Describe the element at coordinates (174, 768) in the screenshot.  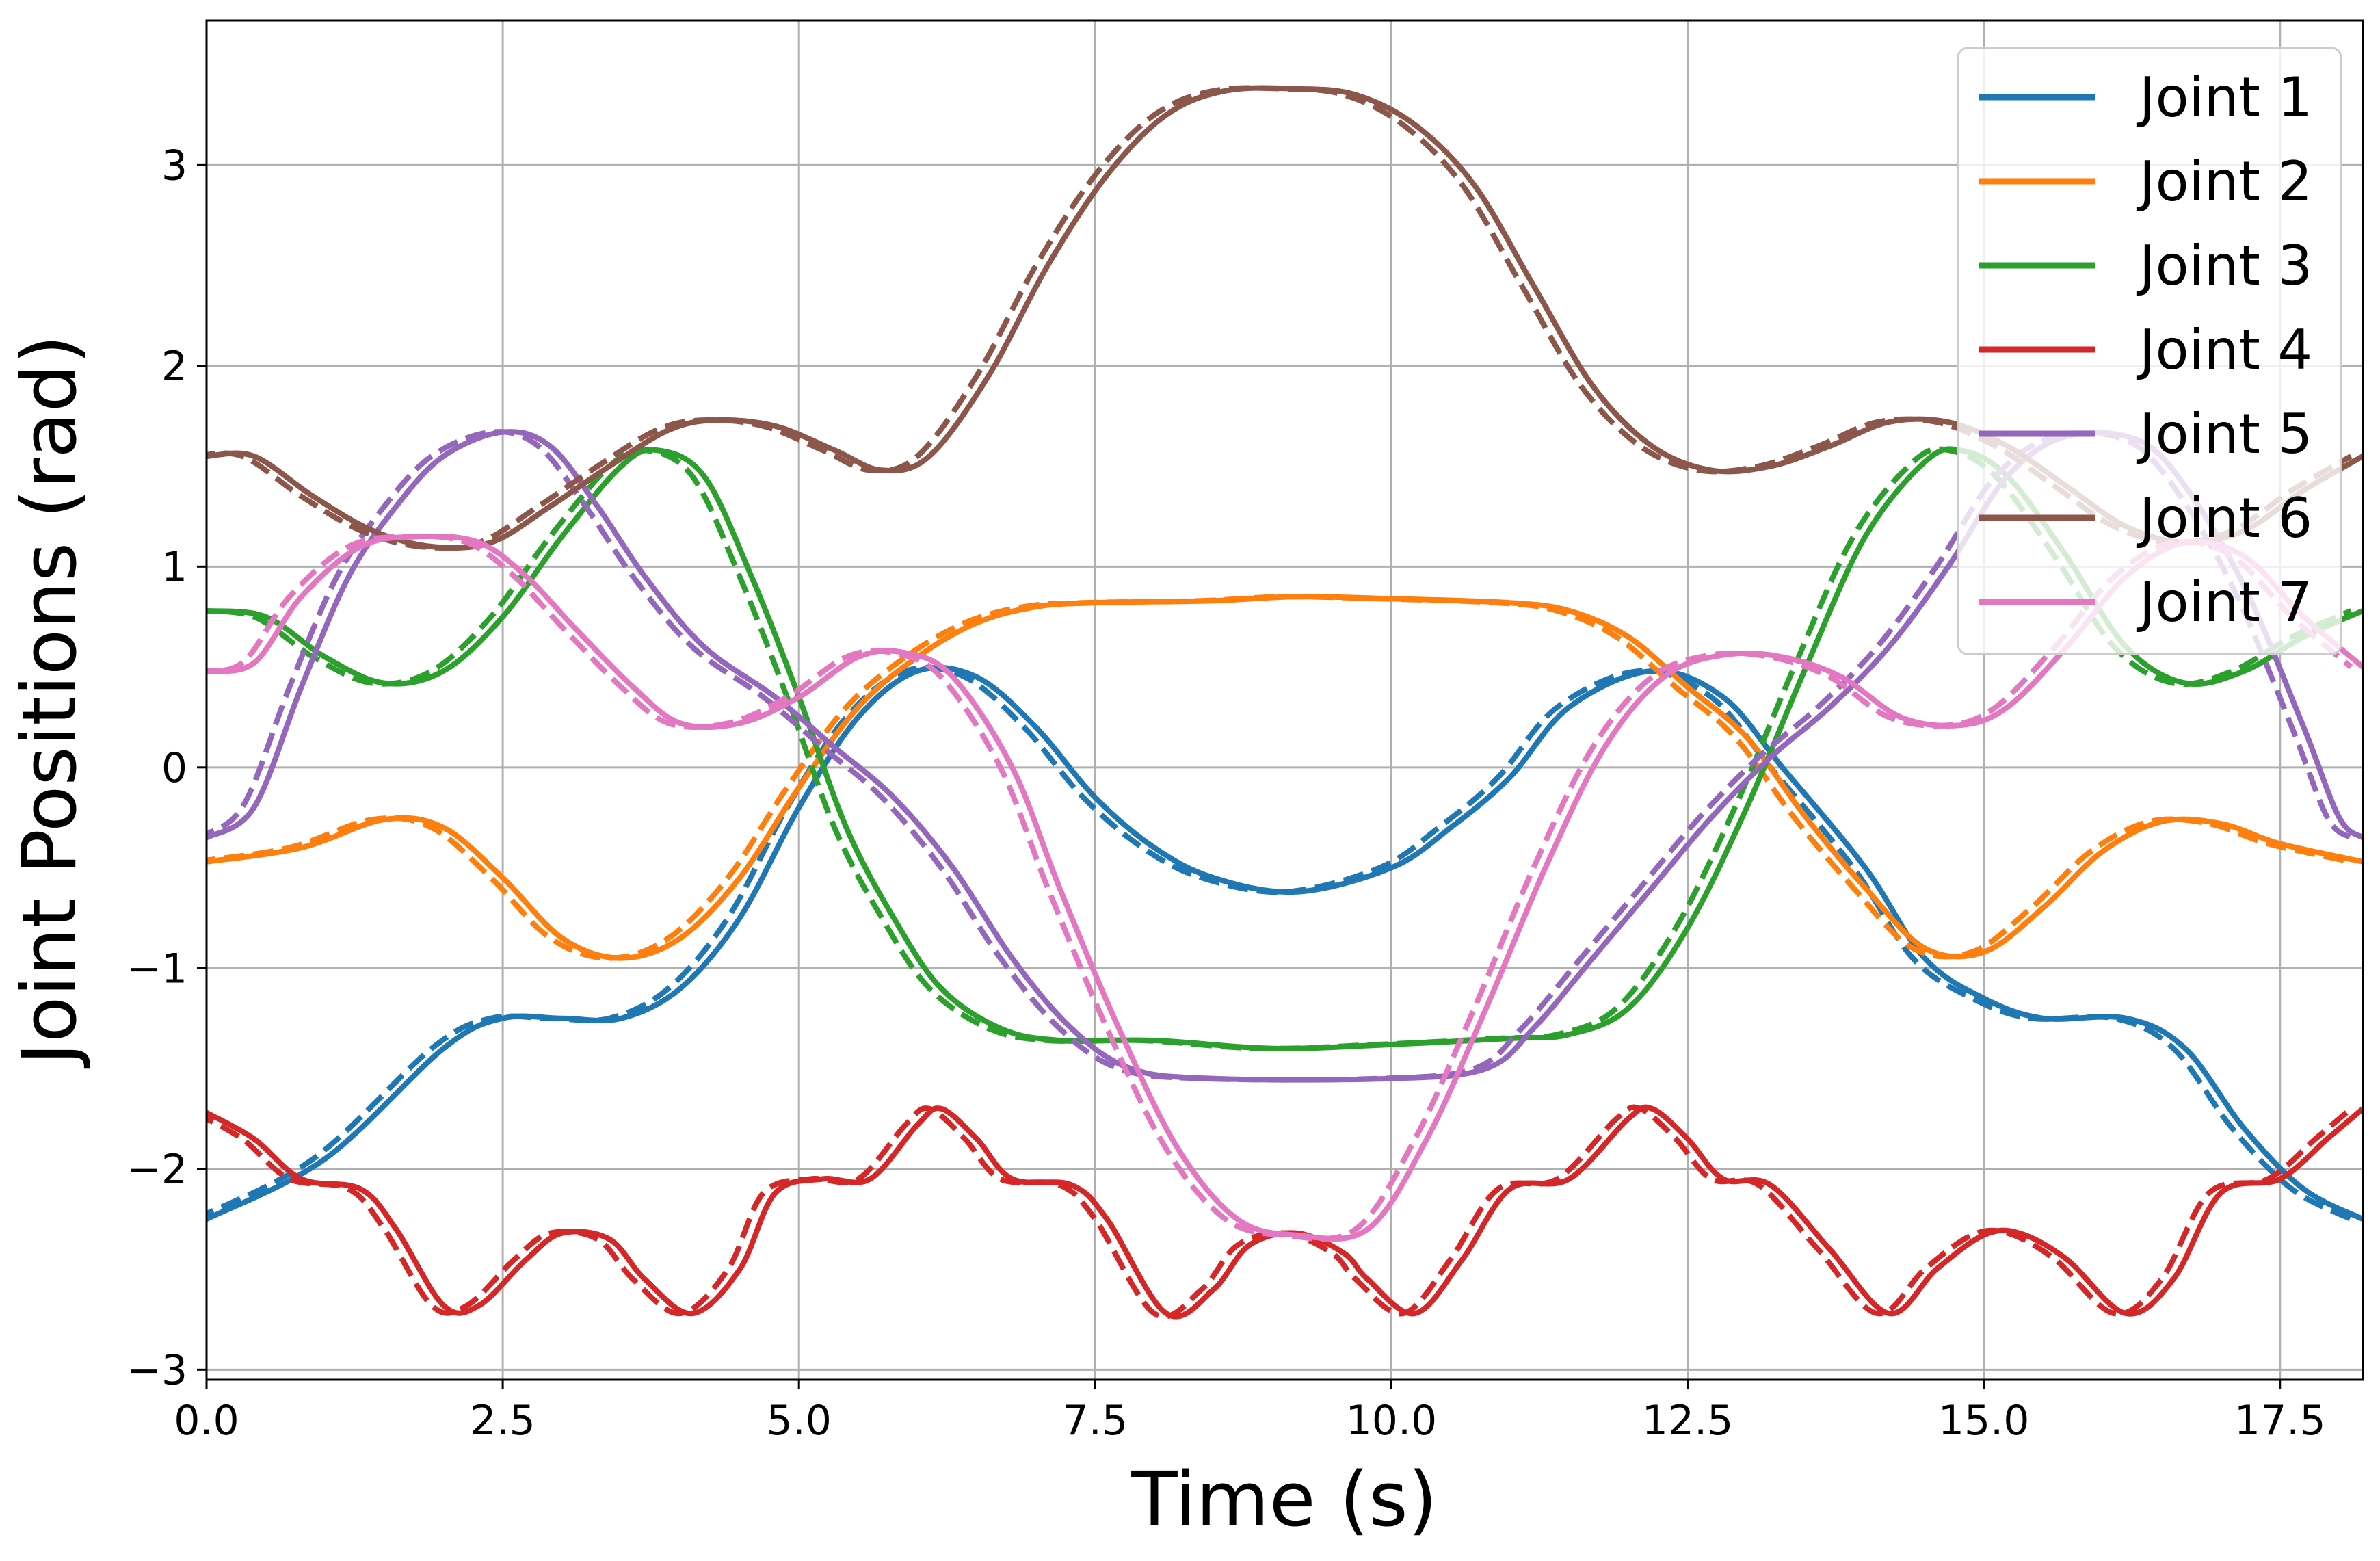
I see `y-tick-label: 0` at that location.